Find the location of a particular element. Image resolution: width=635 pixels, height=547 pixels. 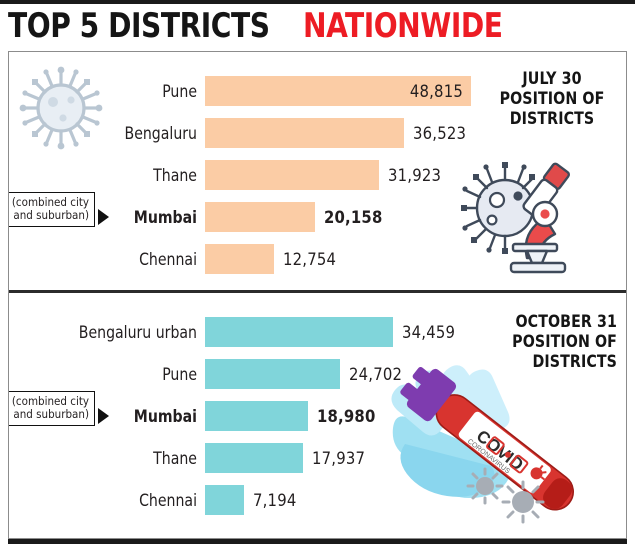

july-heading-line1: JULY 30 is located at coordinates (552, 79).